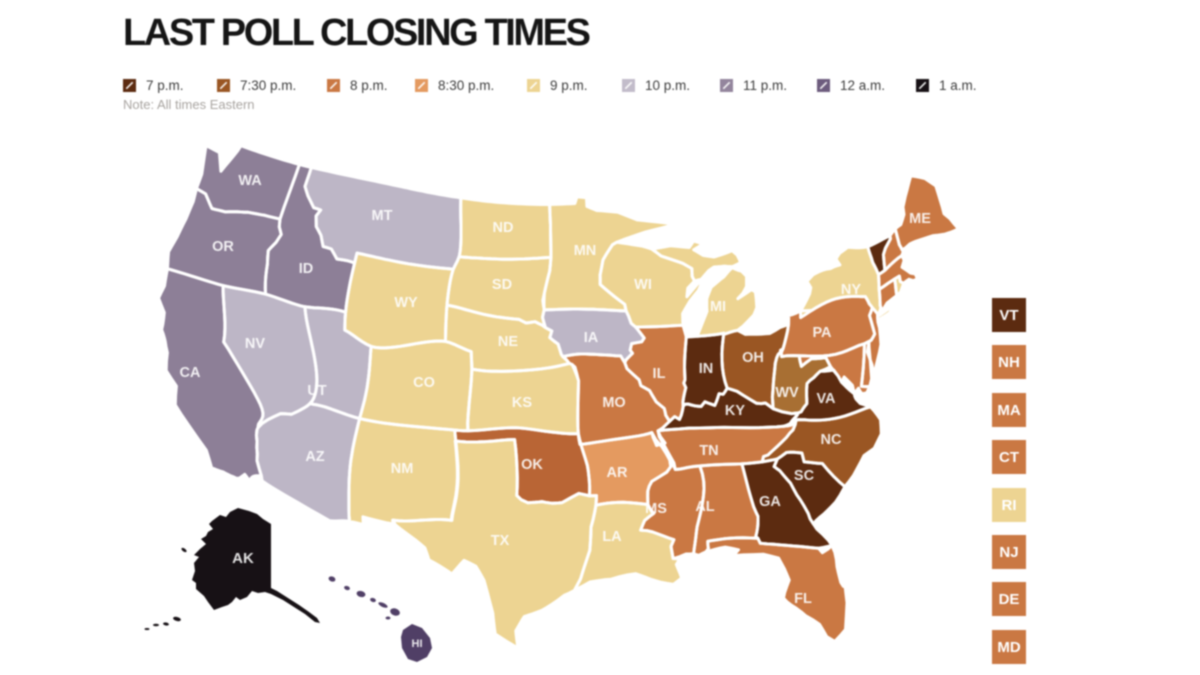 The width and height of the screenshot is (1200, 675). Describe the element at coordinates (223, 247) in the screenshot. I see `svg-text: OR` at that location.